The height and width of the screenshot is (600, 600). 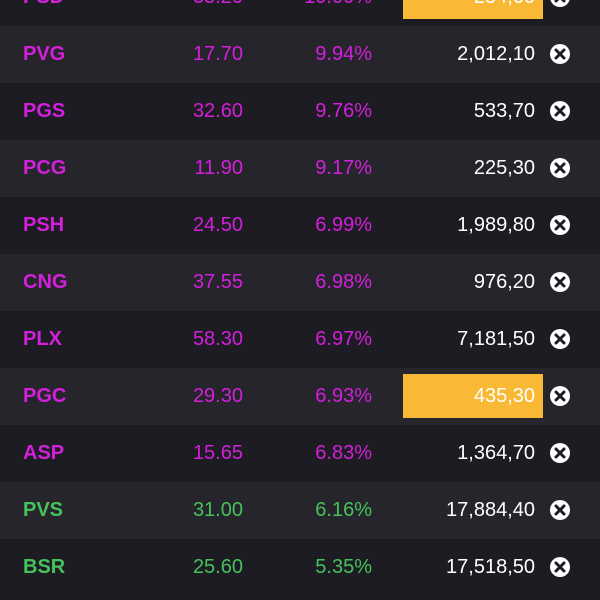 What do you see at coordinates (44, 54) in the screenshot?
I see `stock-symbol: PVG` at bounding box center [44, 54].